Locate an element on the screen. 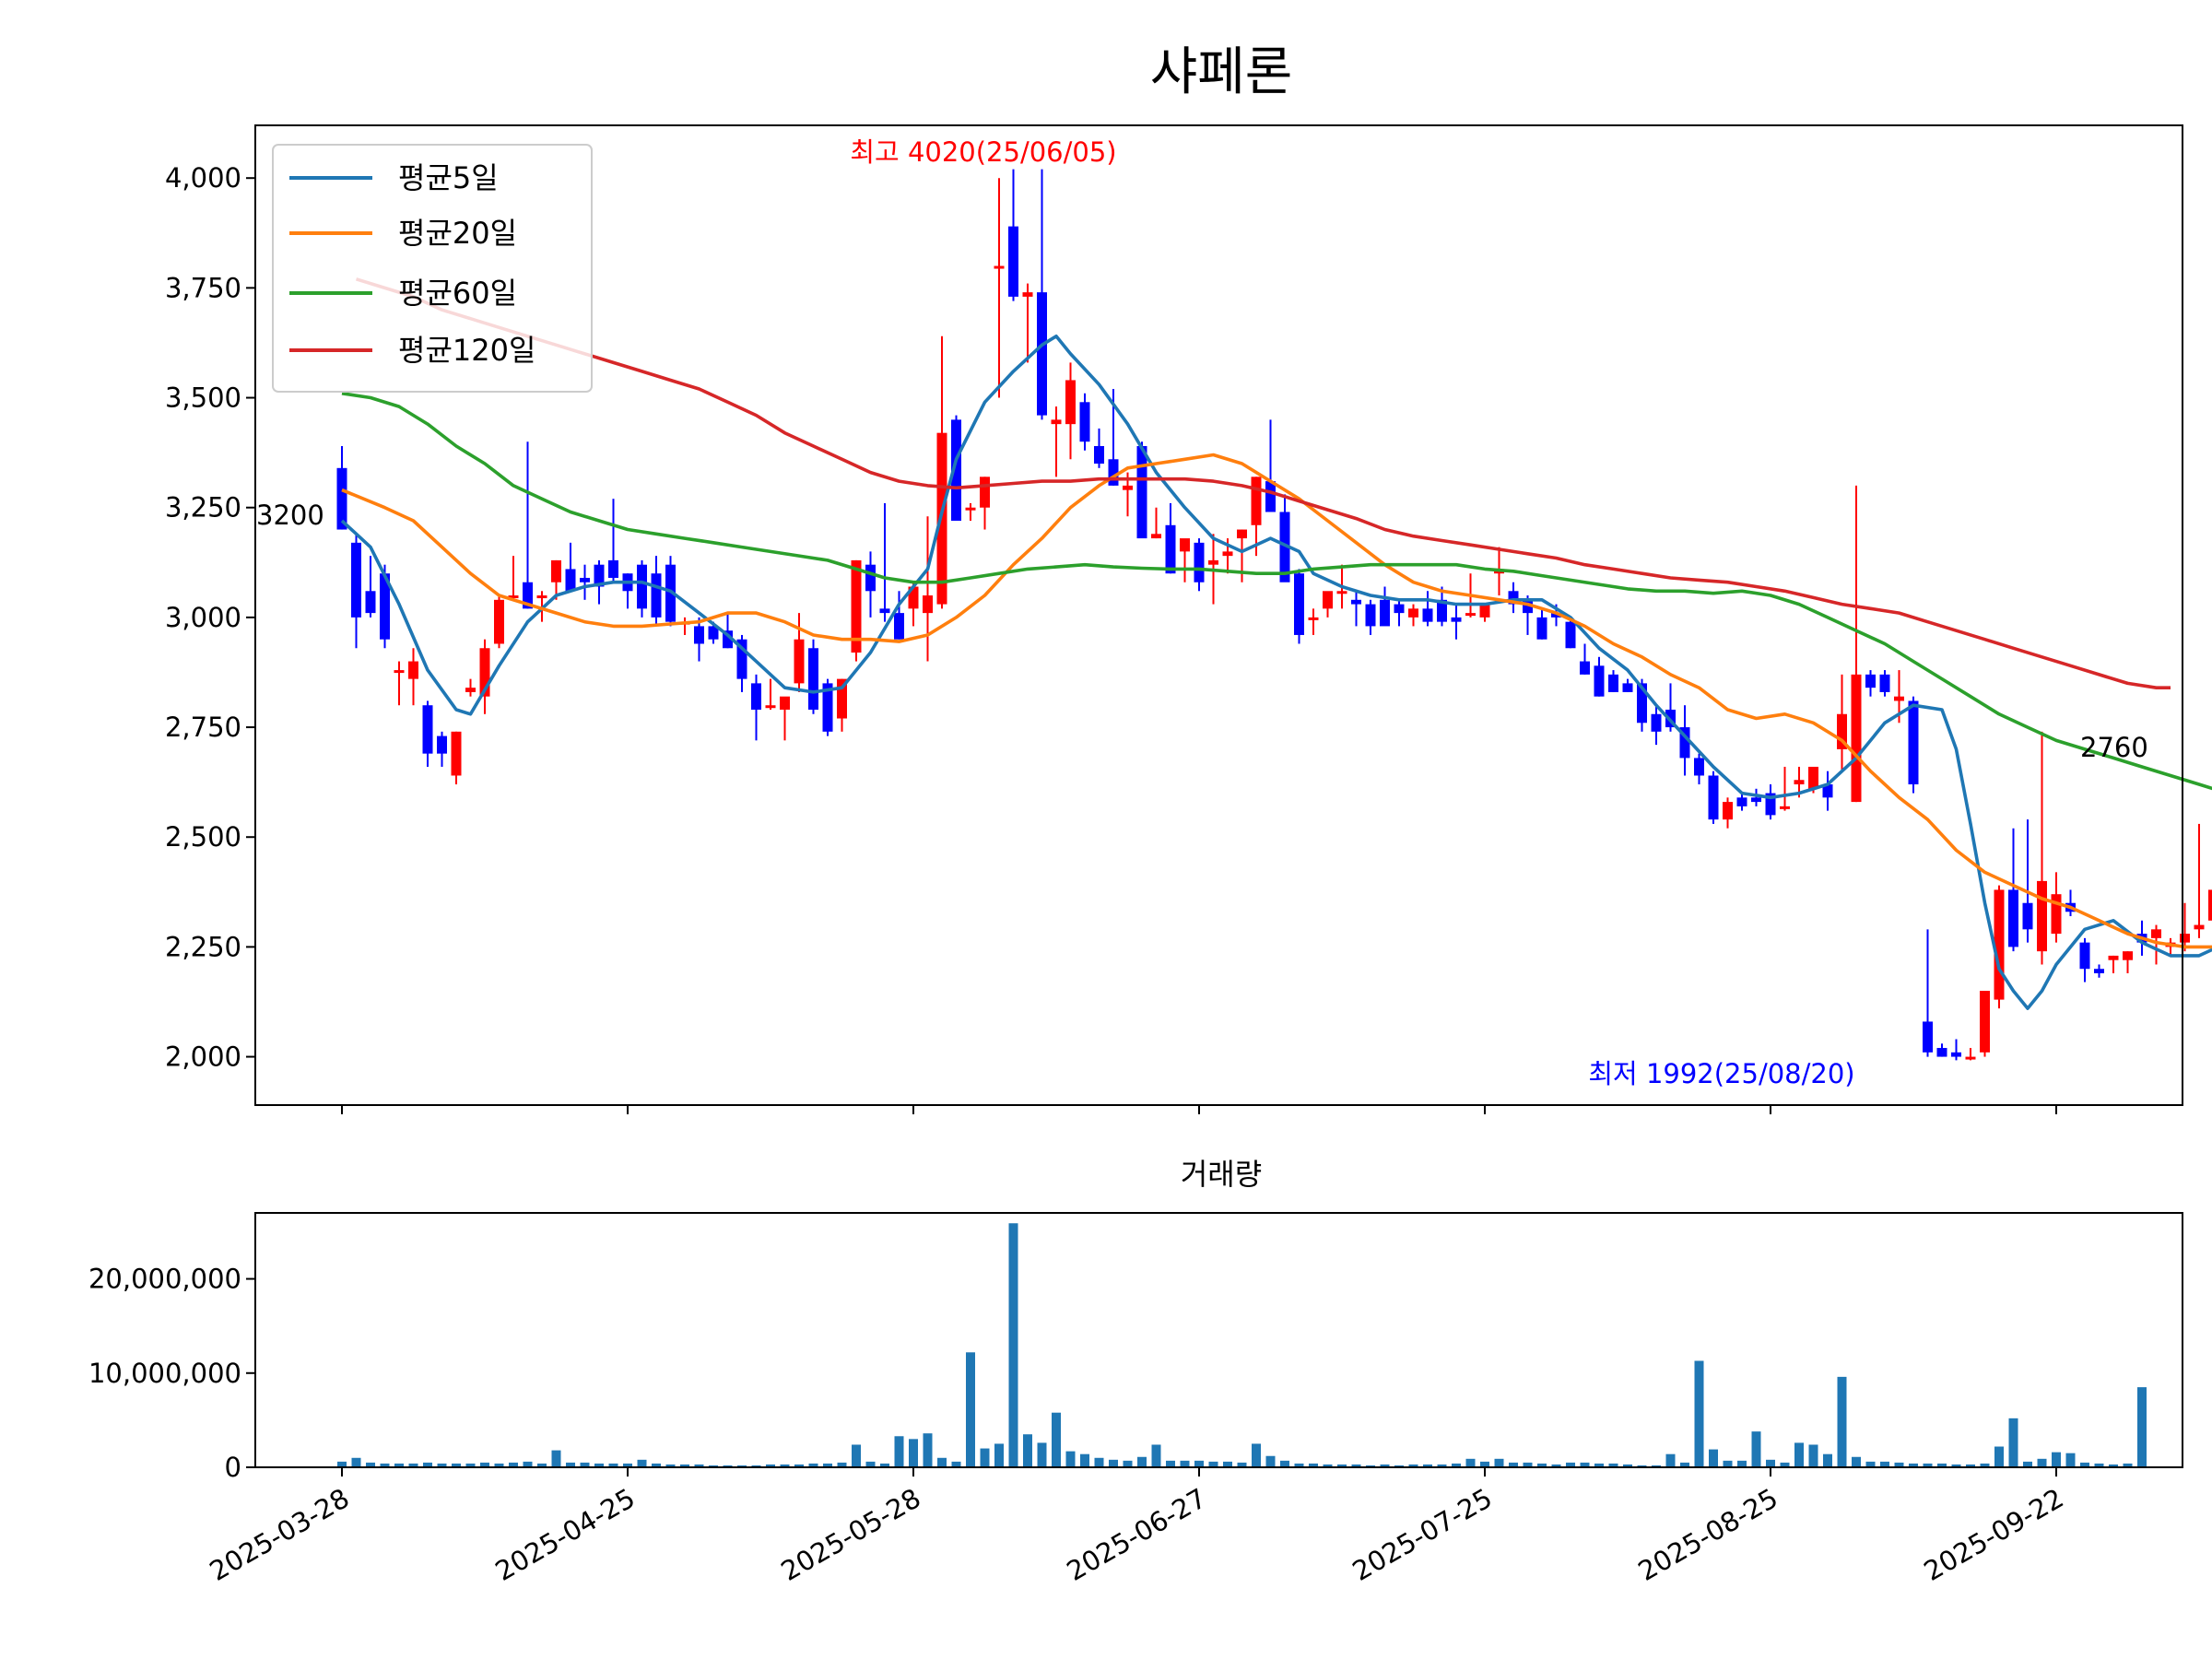  legend-label-ma5: 평균5일 is located at coordinates (448, 177).